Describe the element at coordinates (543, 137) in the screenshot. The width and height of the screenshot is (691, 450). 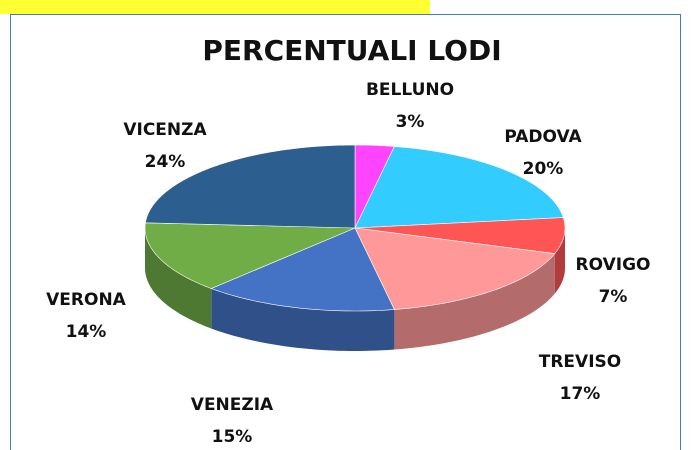
I see `category-label: PADOVA` at that location.